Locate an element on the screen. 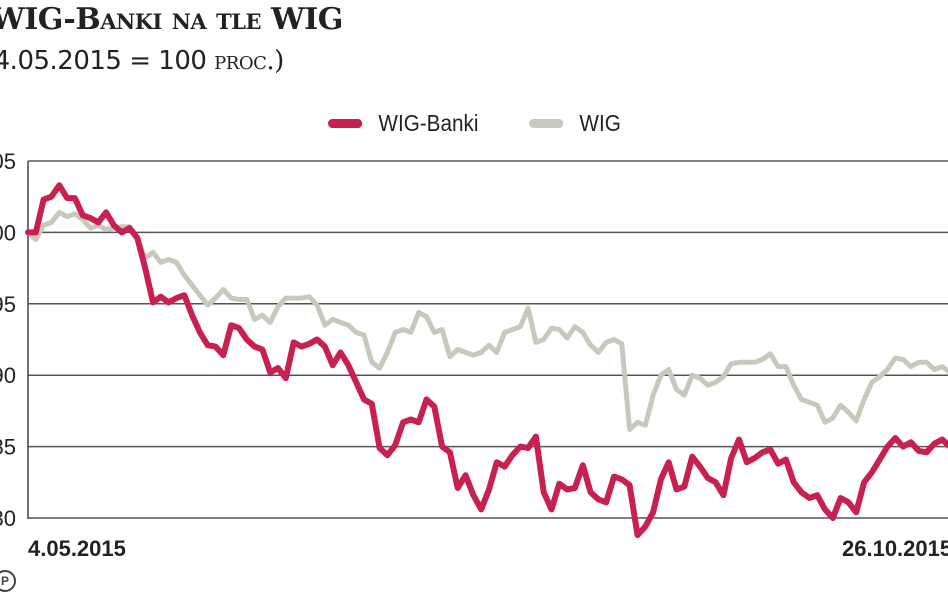 Image resolution: width=948 pixels, height=593 pixels. x-label-start: 4.05.2015 is located at coordinates (77, 548).